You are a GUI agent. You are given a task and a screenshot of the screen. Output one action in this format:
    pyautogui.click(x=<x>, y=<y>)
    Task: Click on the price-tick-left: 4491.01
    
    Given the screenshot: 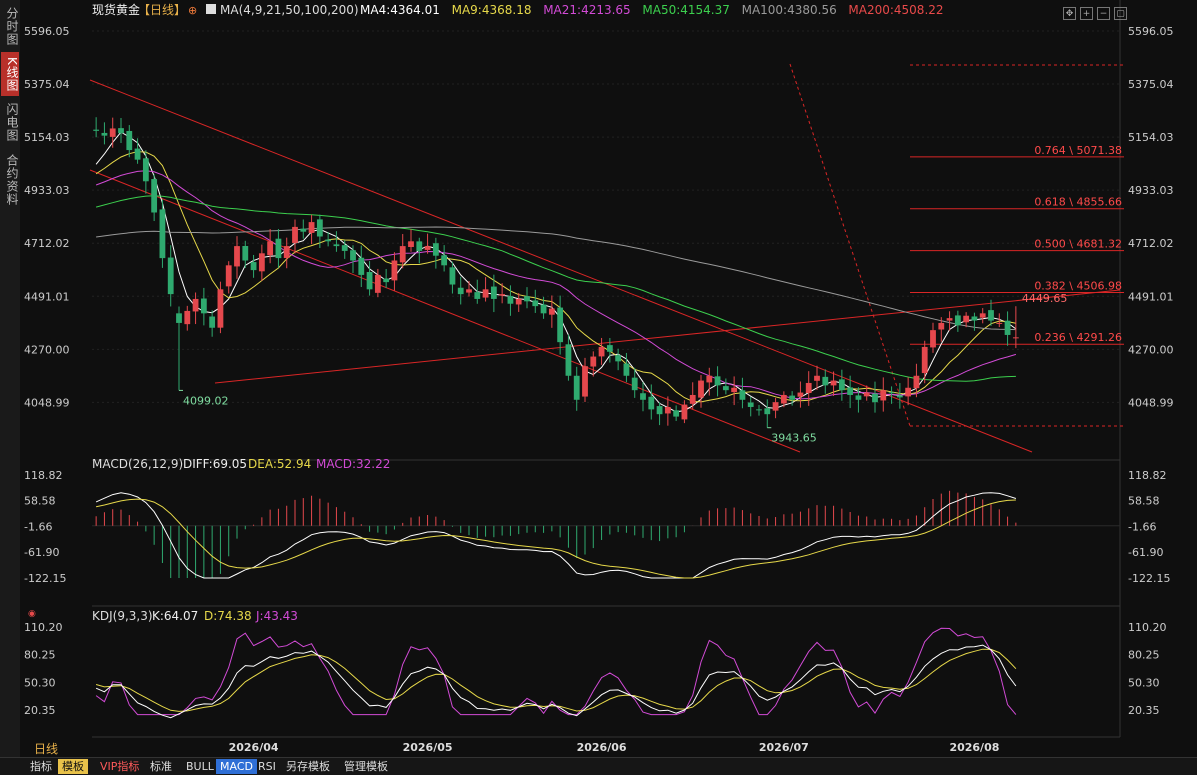 What is the action you would take?
    pyautogui.click(x=47, y=296)
    